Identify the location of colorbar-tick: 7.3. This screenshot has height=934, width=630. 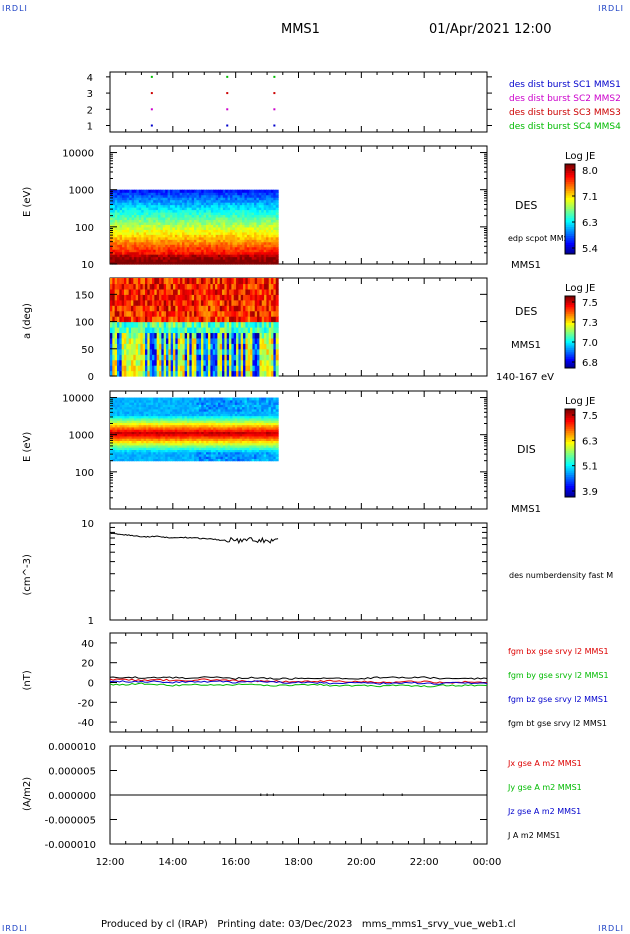
(590, 323).